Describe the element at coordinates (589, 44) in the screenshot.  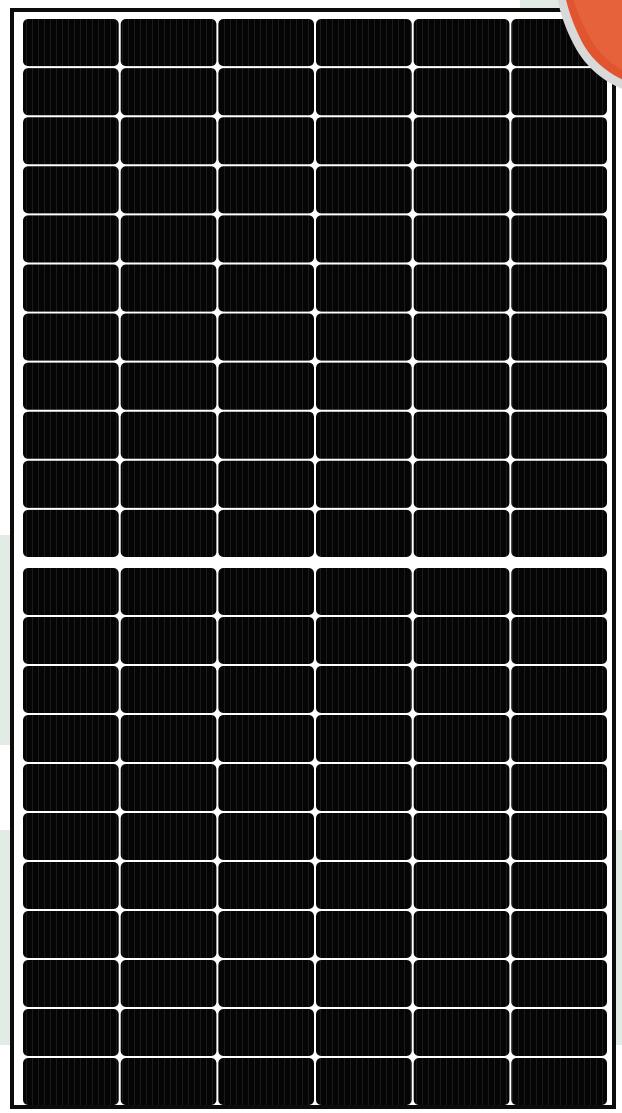
I see `red-badge-icon` at that location.